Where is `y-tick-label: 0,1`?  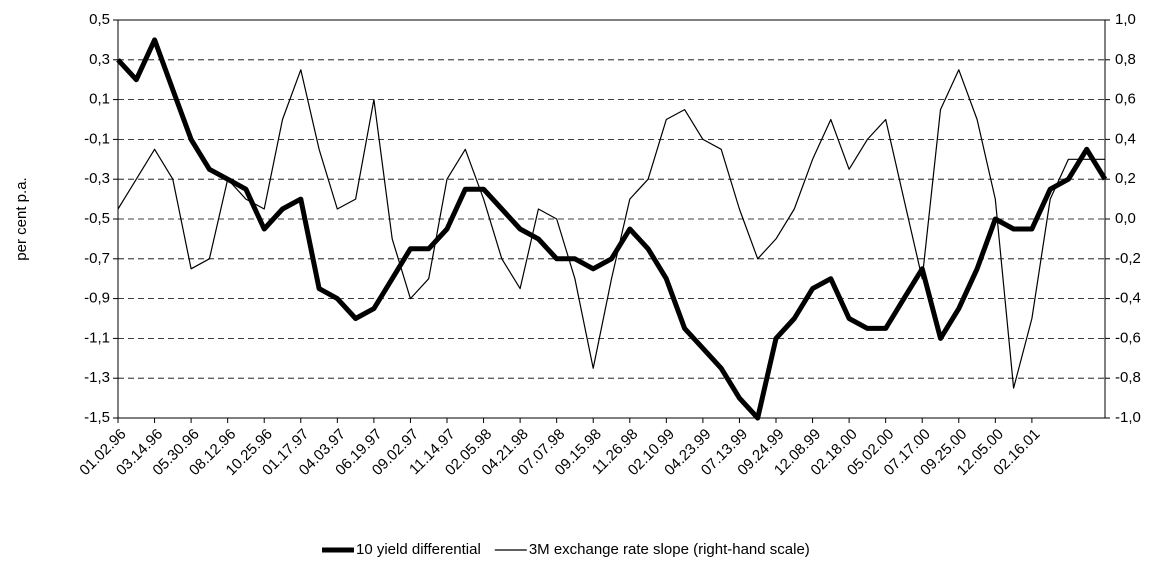 y-tick-label: 0,1 is located at coordinates (99, 99).